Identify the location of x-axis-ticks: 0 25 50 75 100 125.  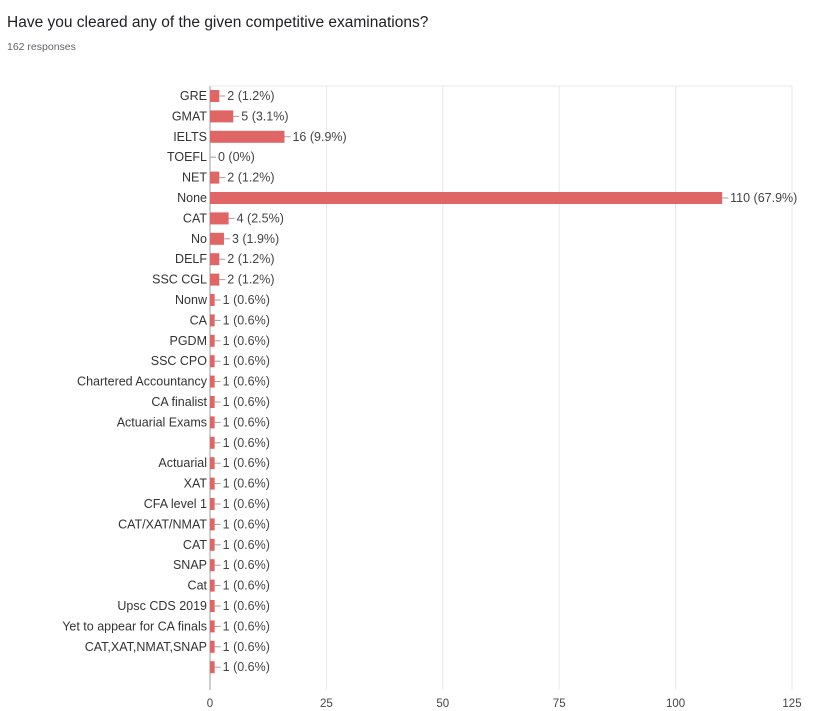
(504, 704).